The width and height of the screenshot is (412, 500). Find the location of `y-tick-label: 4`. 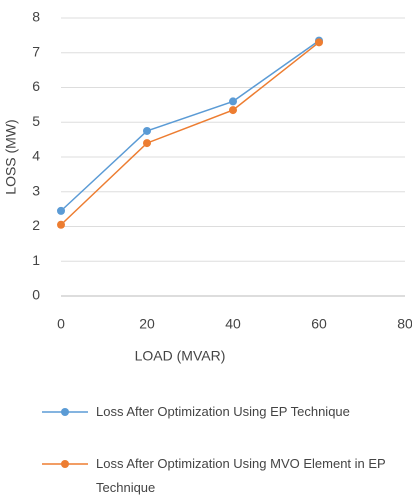

y-tick-label: 4 is located at coordinates (36, 156).